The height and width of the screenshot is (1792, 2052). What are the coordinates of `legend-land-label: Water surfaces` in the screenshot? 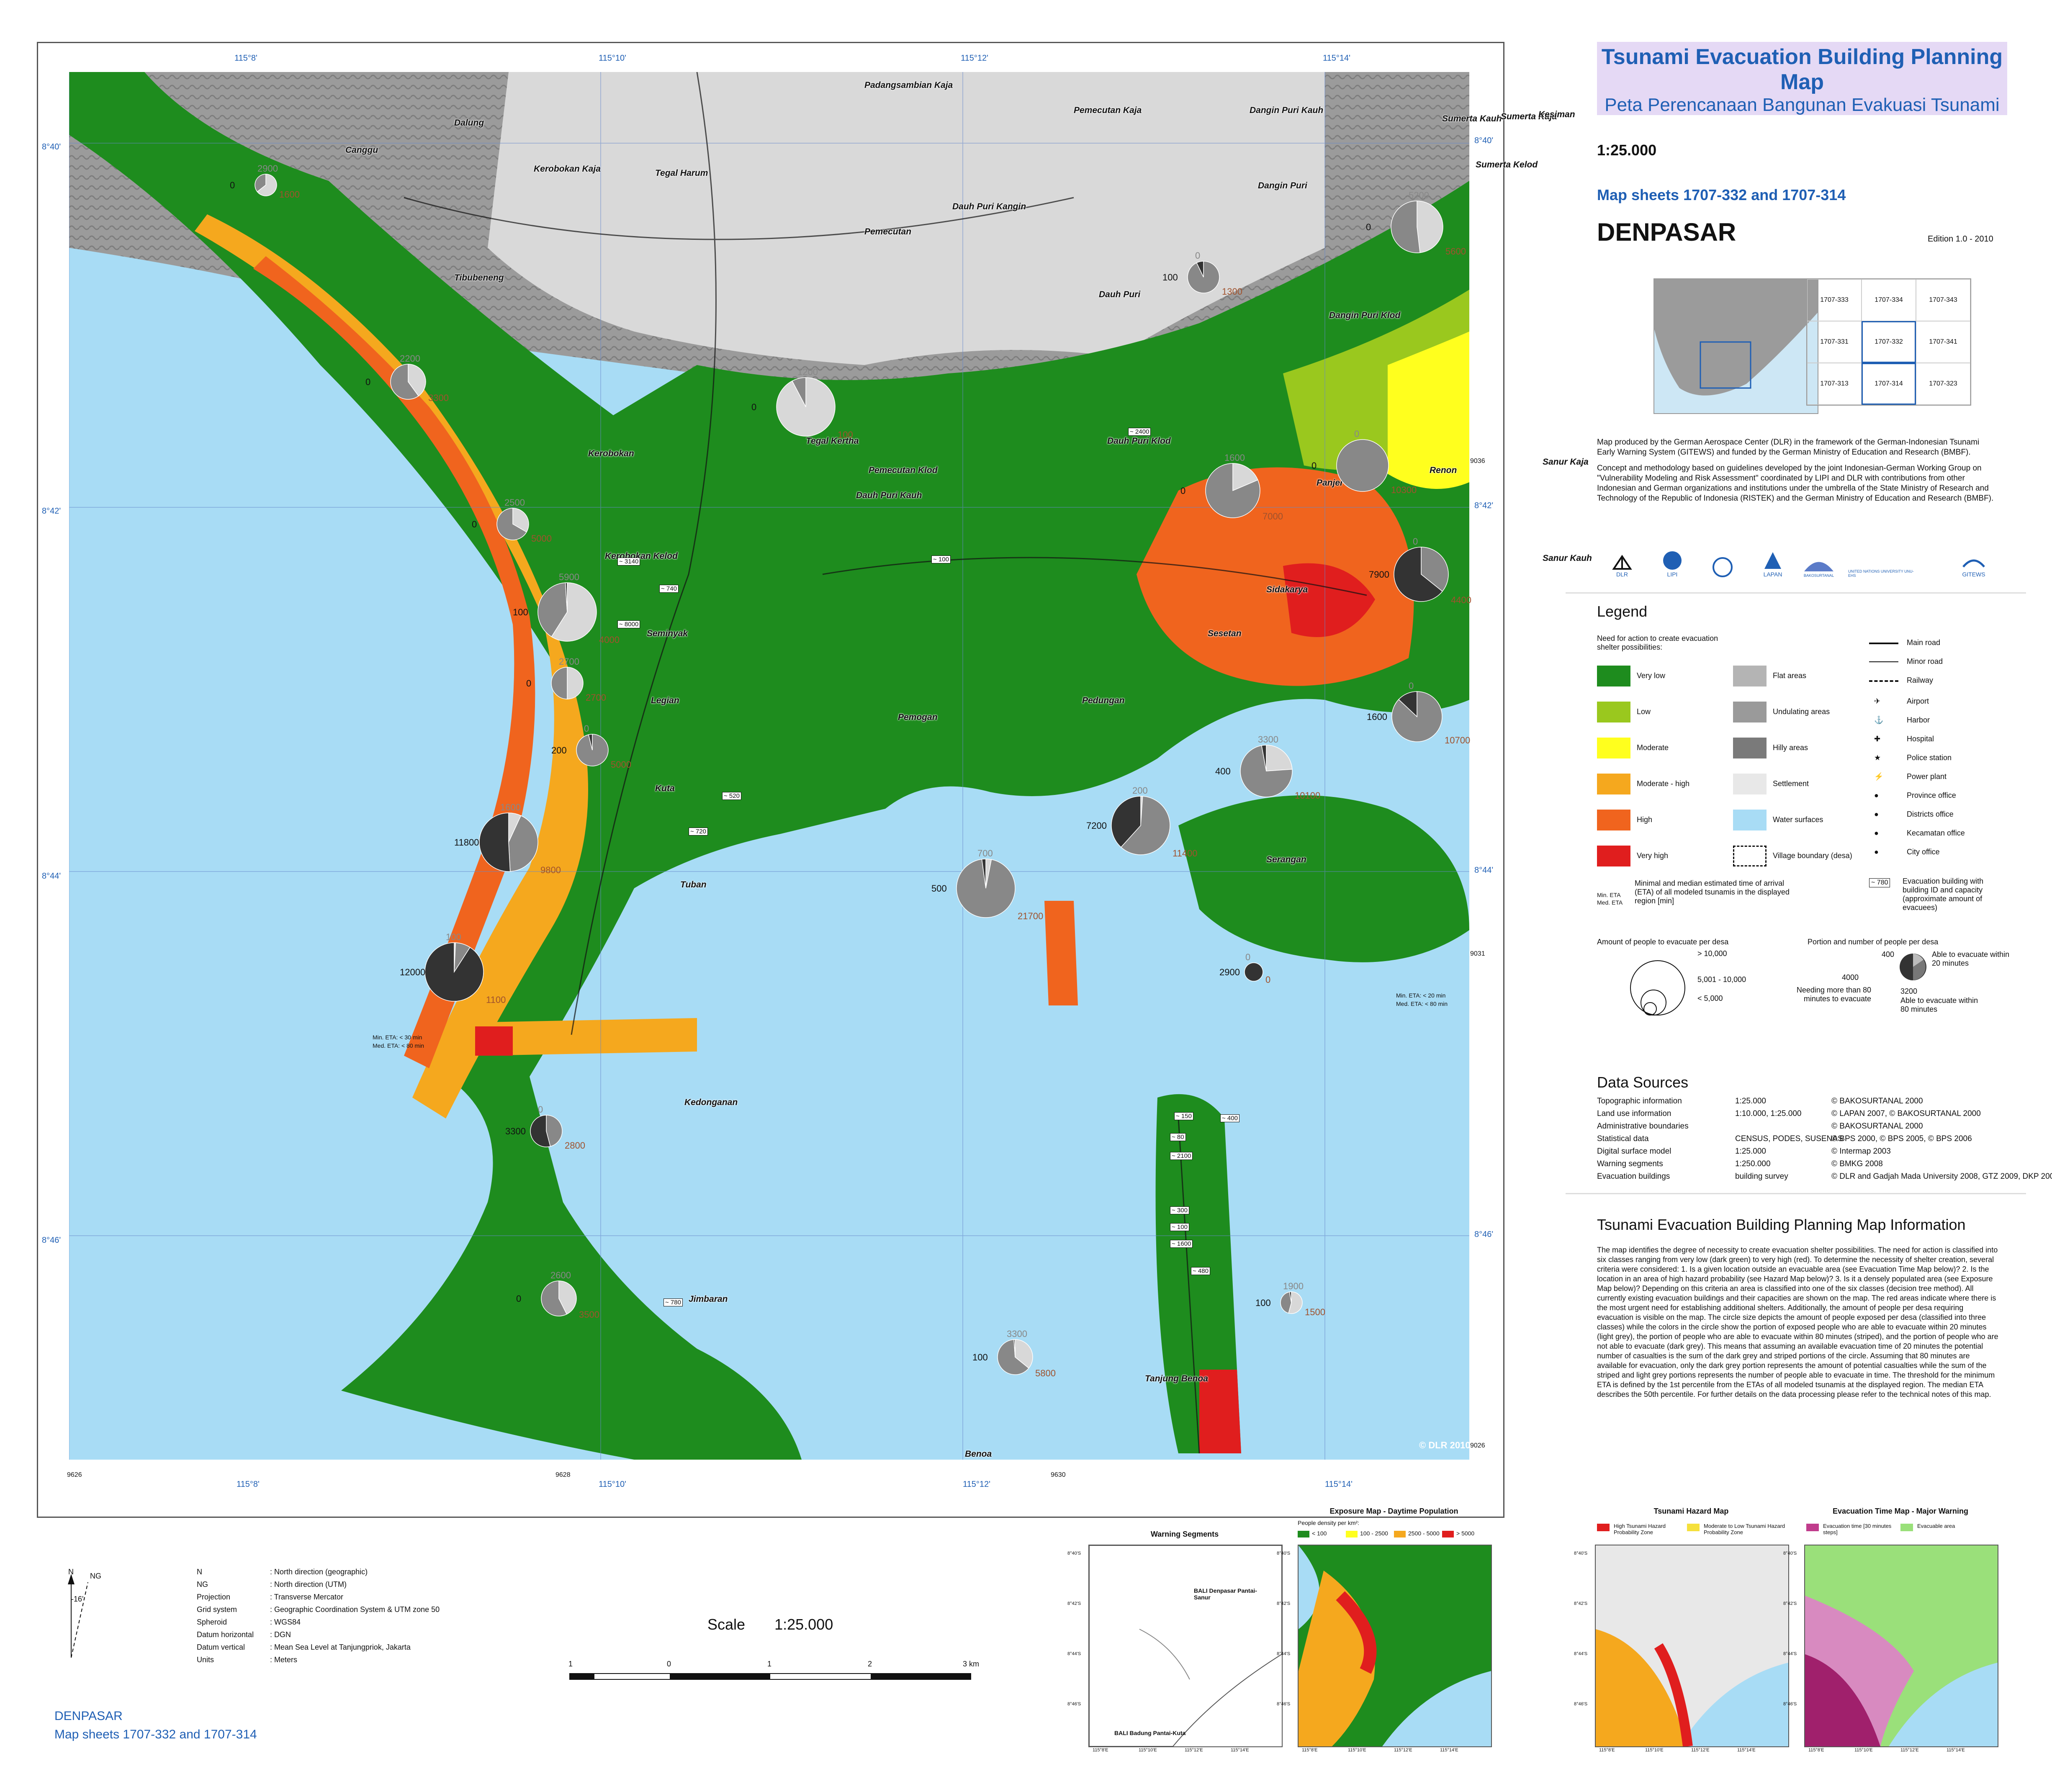 It's located at (1798, 819).